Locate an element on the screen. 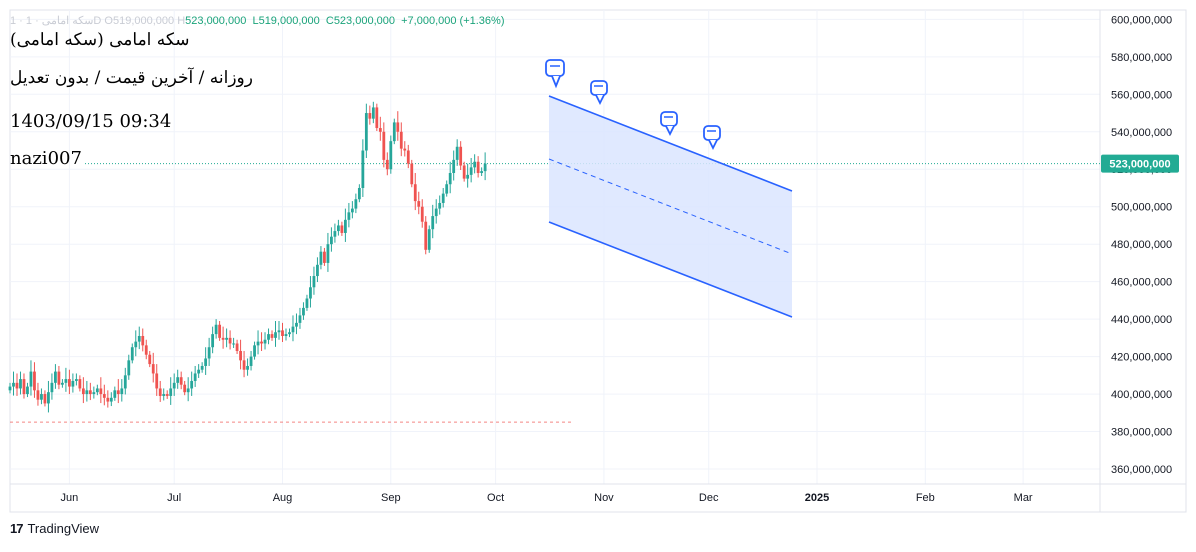 This screenshot has height=552, width=1196. tradingview-logo: 17 TradingView is located at coordinates (54, 528).